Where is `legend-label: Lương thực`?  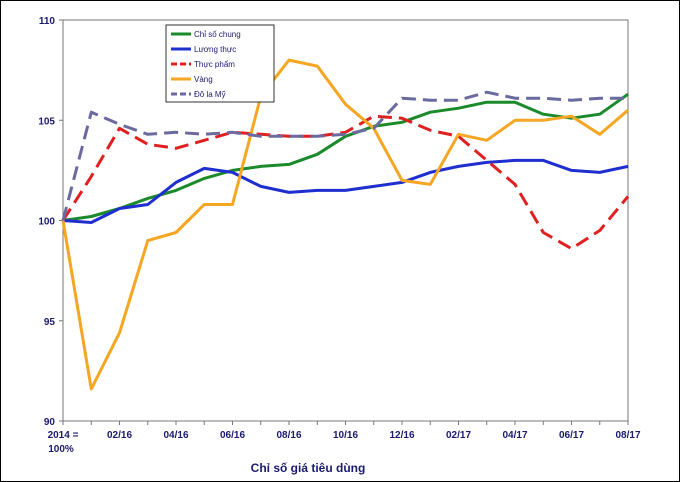
legend-label: Lương thực is located at coordinates (215, 49).